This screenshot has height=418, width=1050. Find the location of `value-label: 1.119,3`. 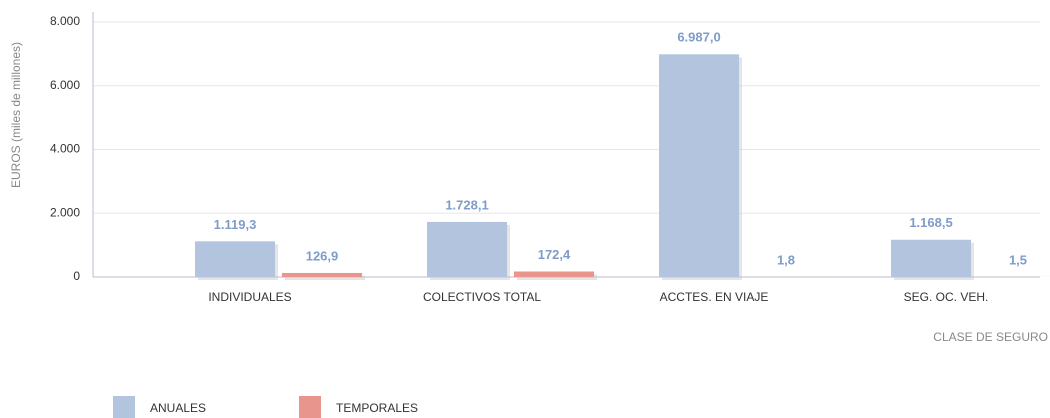

value-label: 1.119,3 is located at coordinates (235, 224).